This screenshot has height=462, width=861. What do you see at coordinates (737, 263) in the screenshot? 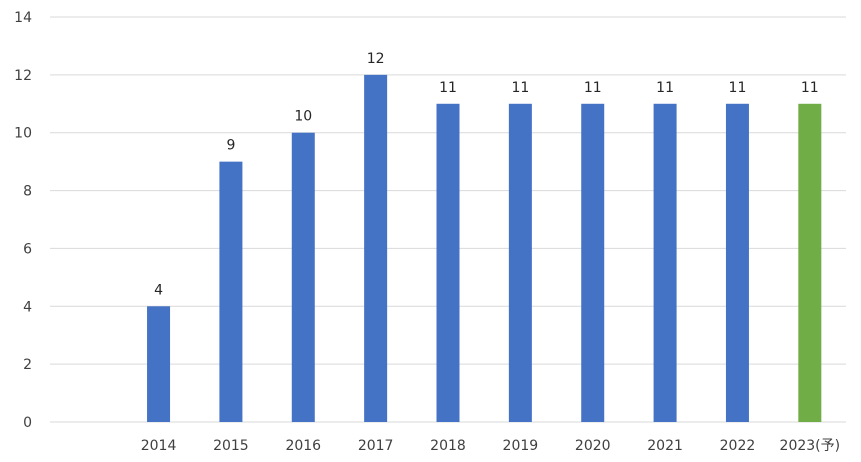
I see `bar-2022` at bounding box center [737, 263].